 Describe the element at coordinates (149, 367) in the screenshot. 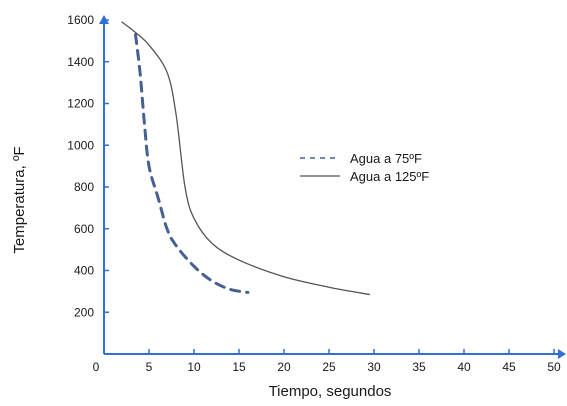

I see `x-tick-label-5: 5` at that location.